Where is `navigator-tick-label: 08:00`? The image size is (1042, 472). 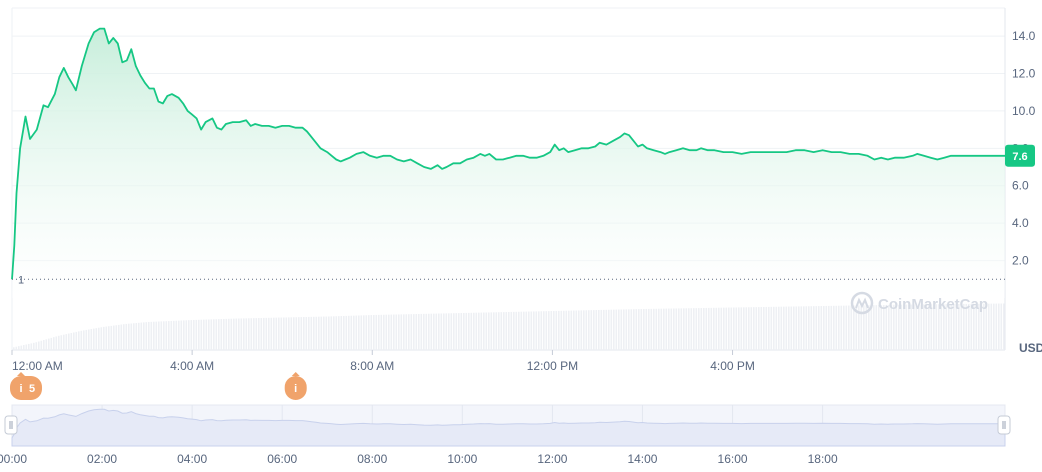 navigator-tick-label: 08:00 is located at coordinates (372, 459).